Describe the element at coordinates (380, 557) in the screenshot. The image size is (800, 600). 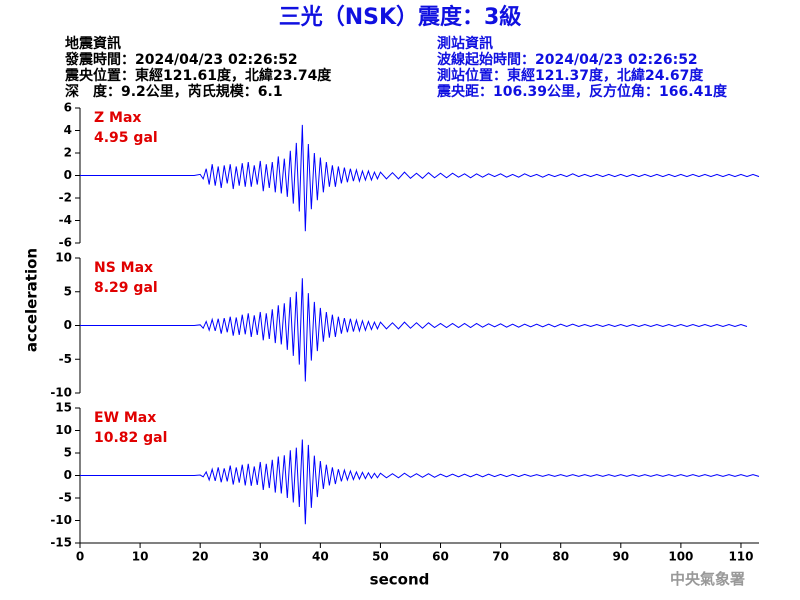
I see `x-tick-label: 50` at that location.